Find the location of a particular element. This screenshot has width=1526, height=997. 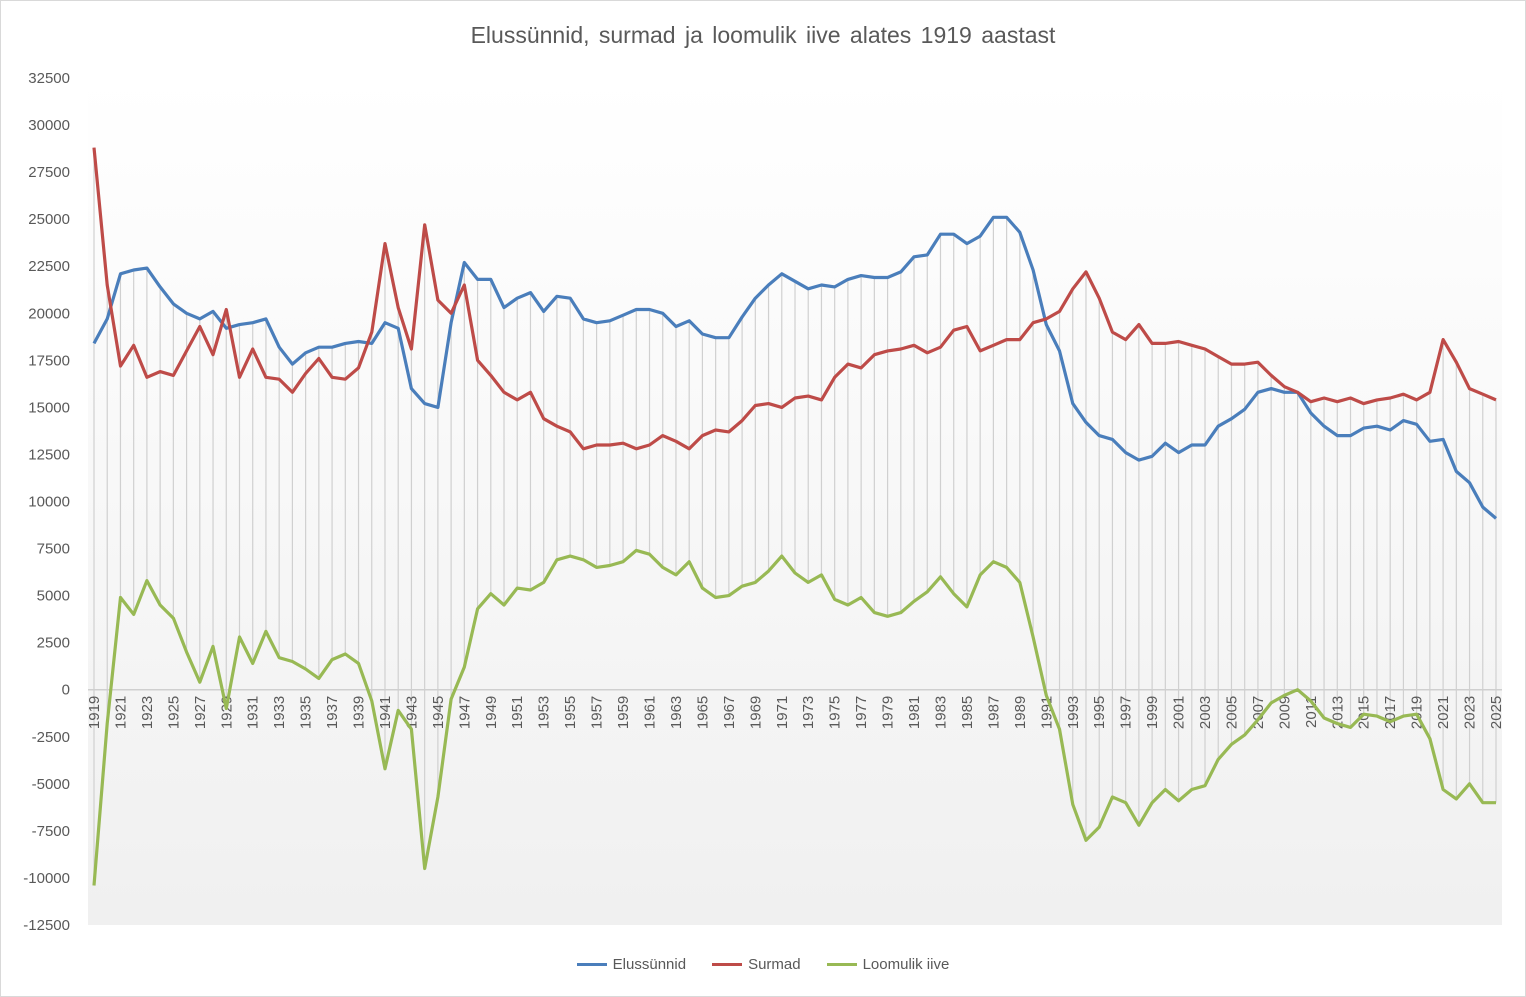

y-tick-label: 12500 is located at coordinates (49, 454).